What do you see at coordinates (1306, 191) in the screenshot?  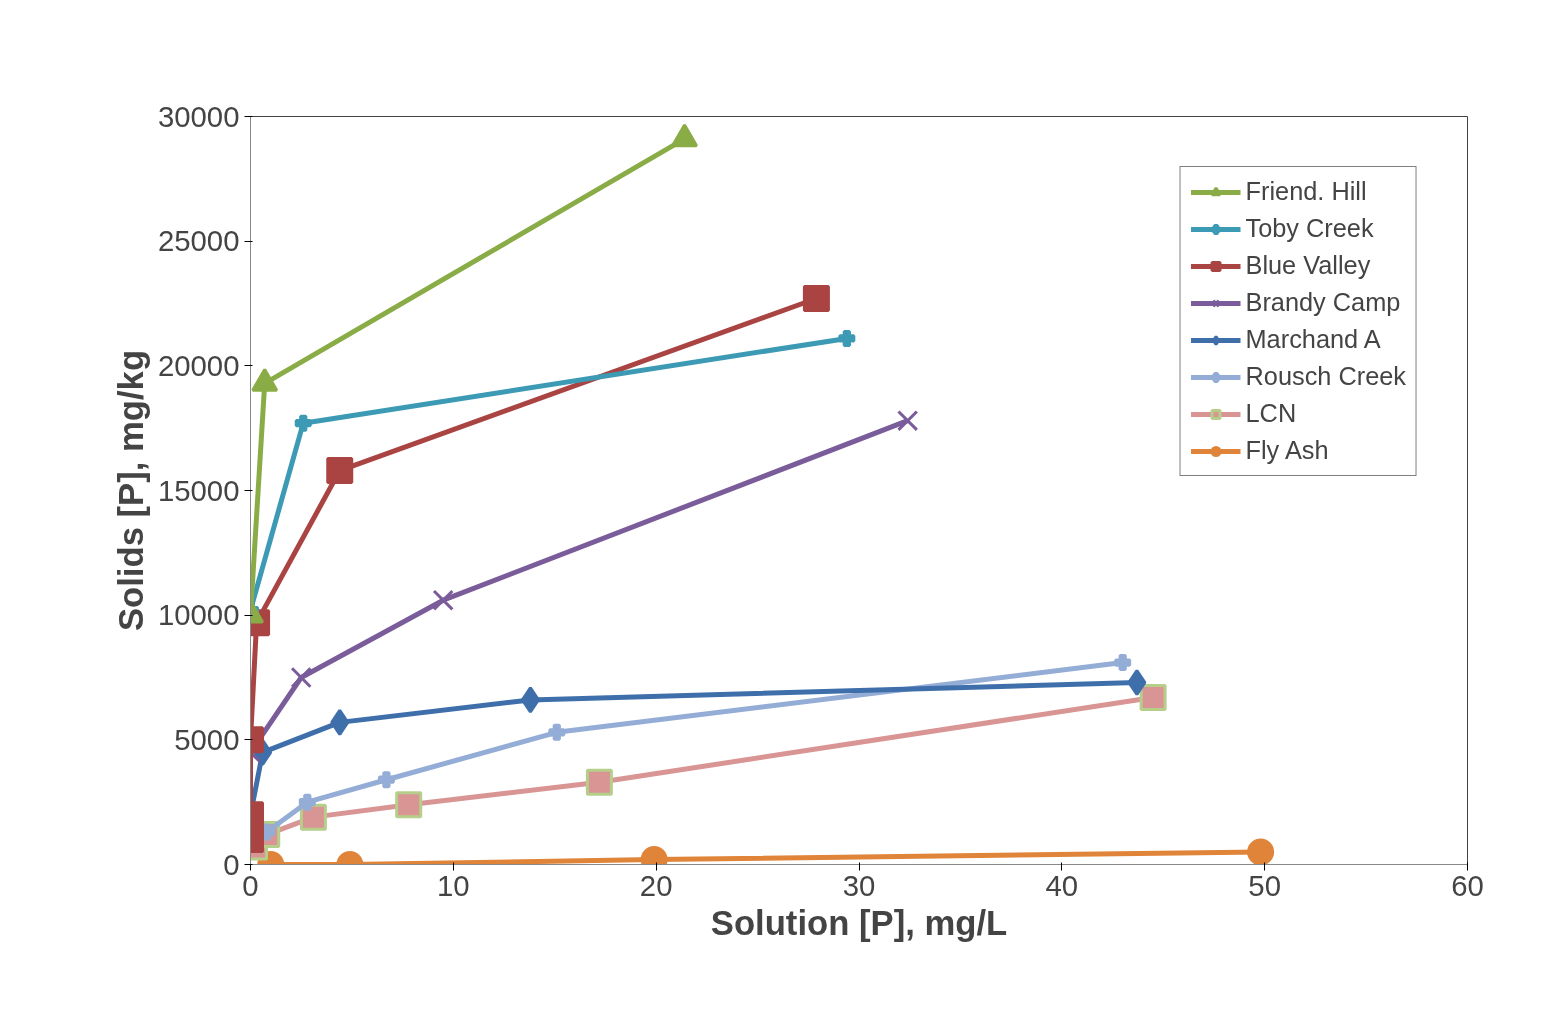 I see `legend-label: Friend. Hill` at bounding box center [1306, 191].